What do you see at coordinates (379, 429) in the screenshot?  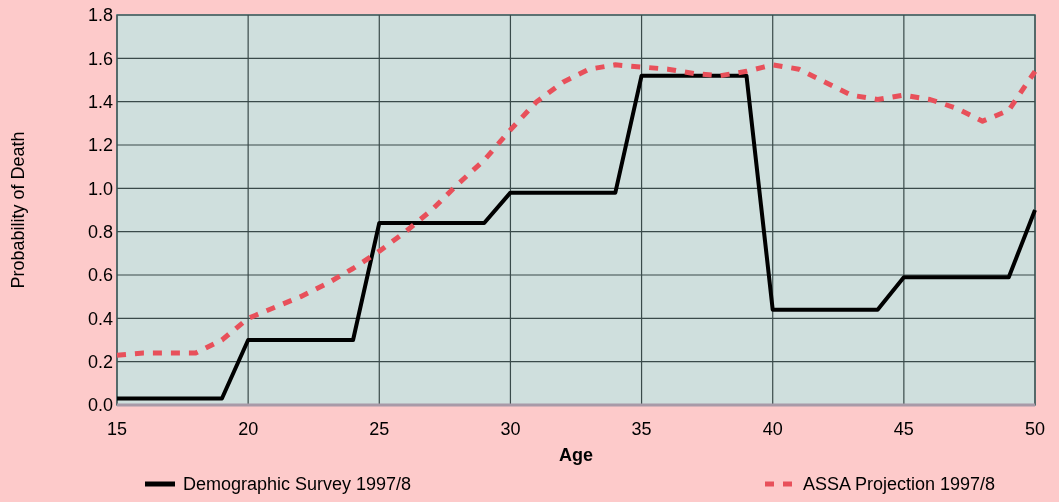 I see `x-tick-label: 25` at bounding box center [379, 429].